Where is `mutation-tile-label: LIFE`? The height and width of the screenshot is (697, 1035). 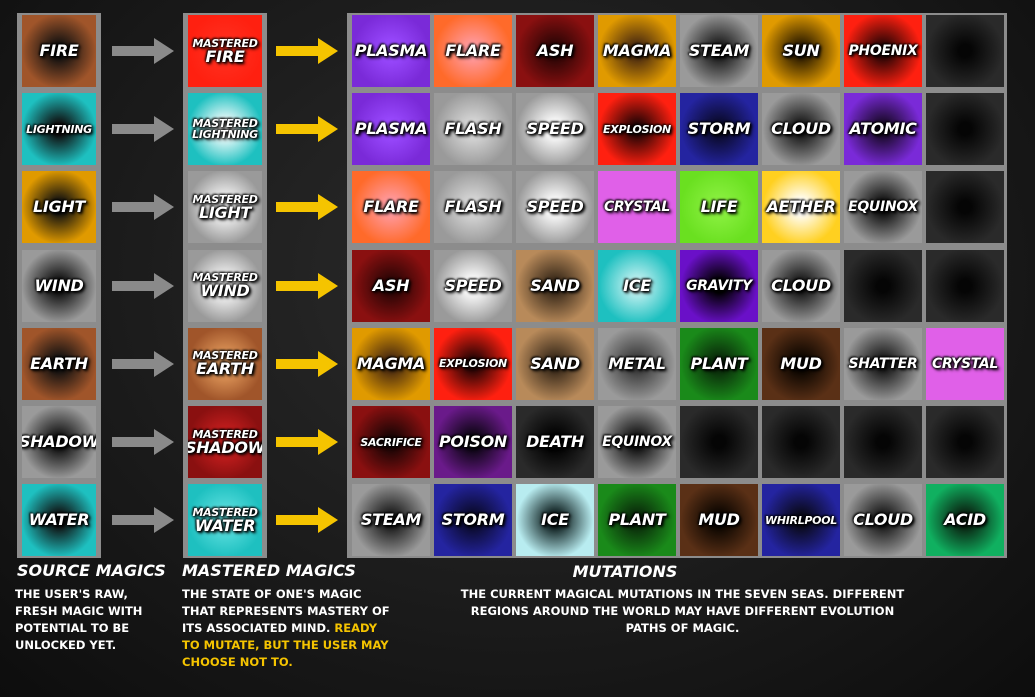
mutation-tile-label: LIFE is located at coordinates (719, 207).